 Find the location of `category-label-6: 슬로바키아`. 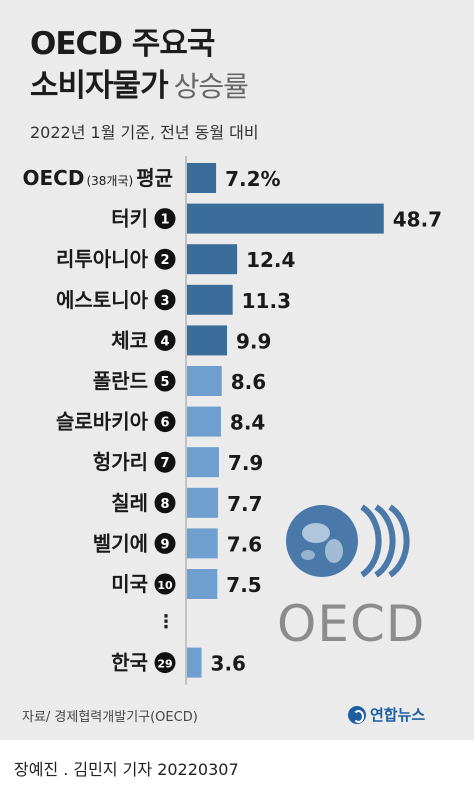

category-label-6: 슬로바키아 is located at coordinates (102, 422).